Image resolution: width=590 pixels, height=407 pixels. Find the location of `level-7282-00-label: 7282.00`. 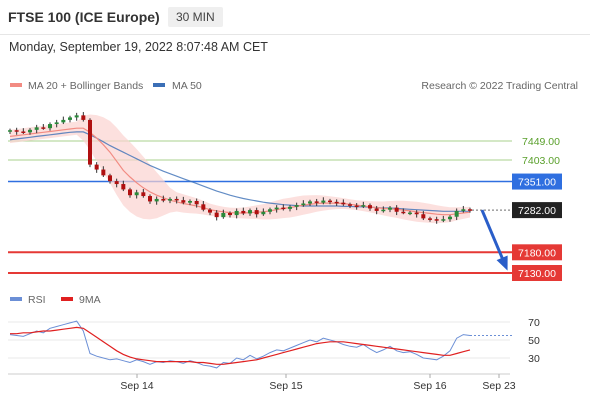

level-7282-00-label: 7282.00 is located at coordinates (537, 211).